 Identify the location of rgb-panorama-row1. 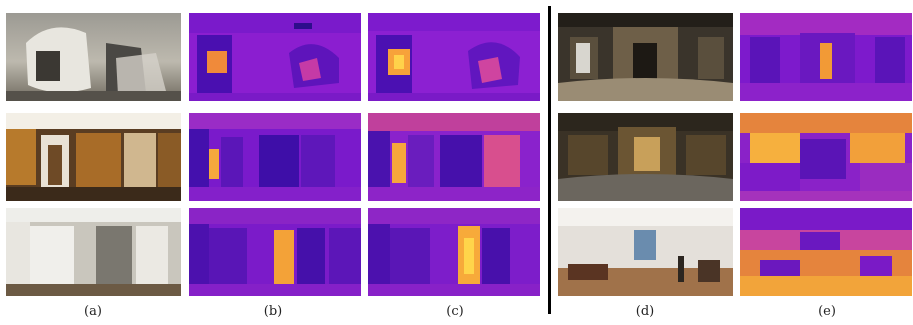
(93, 57).